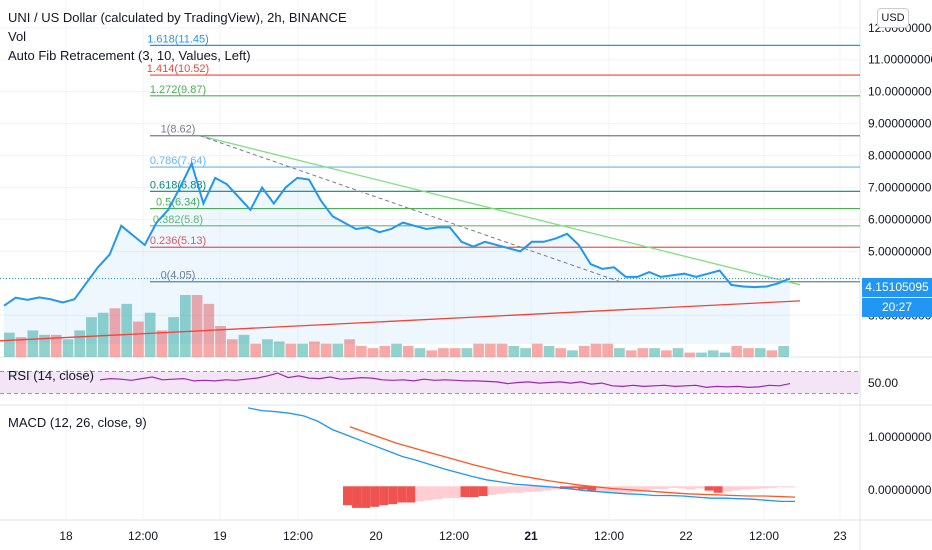  I want to click on currency-button: USD, so click(893, 18).